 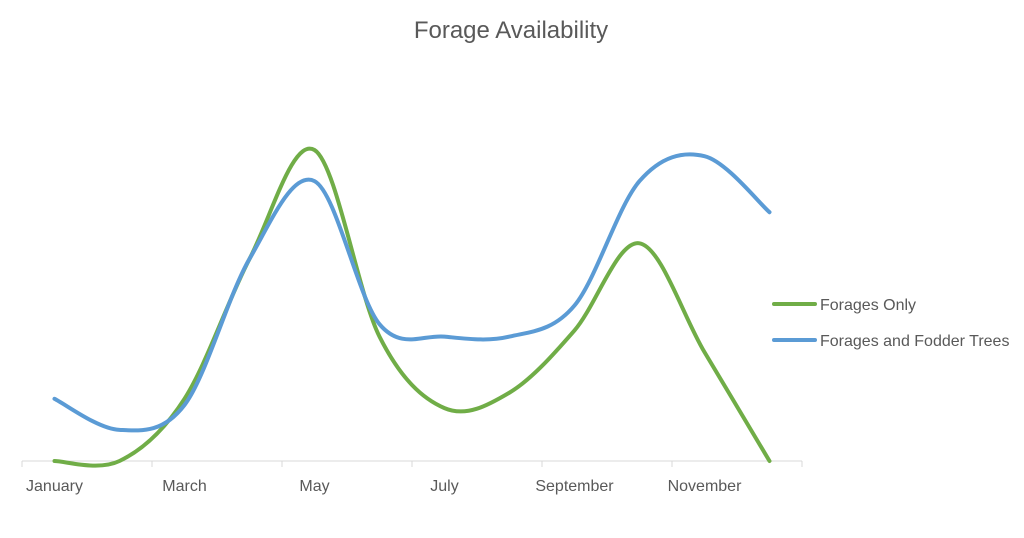 I want to click on x-tick-label-may: May, so click(x=314, y=486).